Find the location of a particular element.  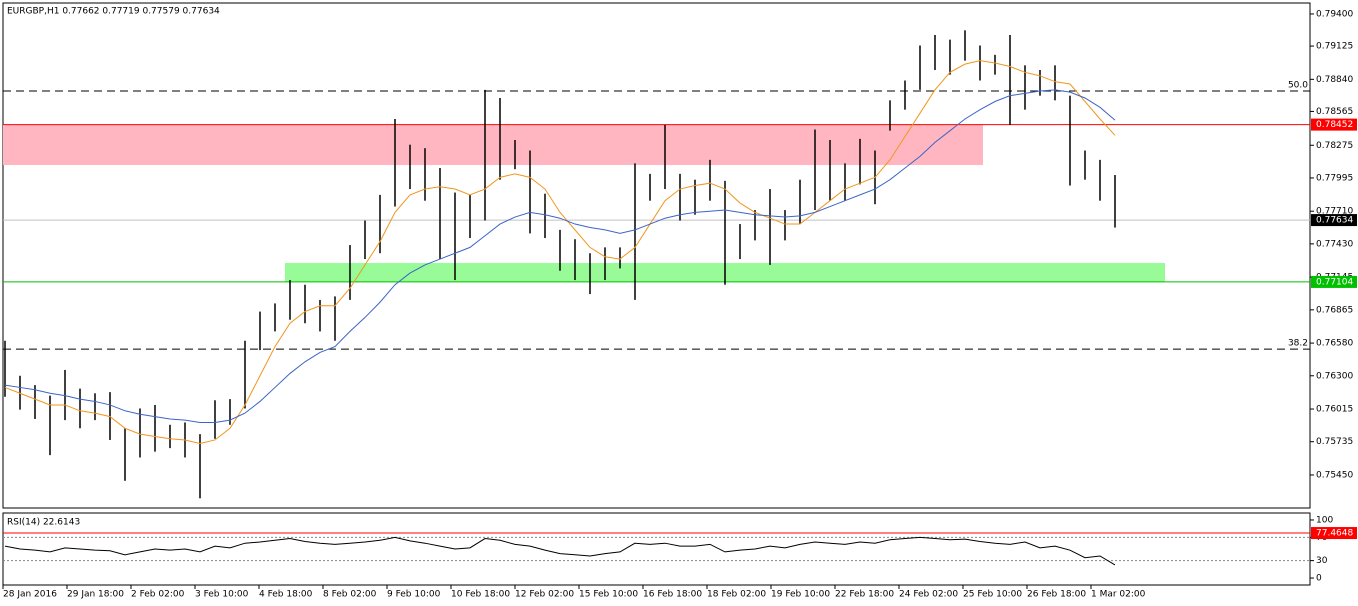

rsi-tick-label: 30 is located at coordinates (1322, 561).